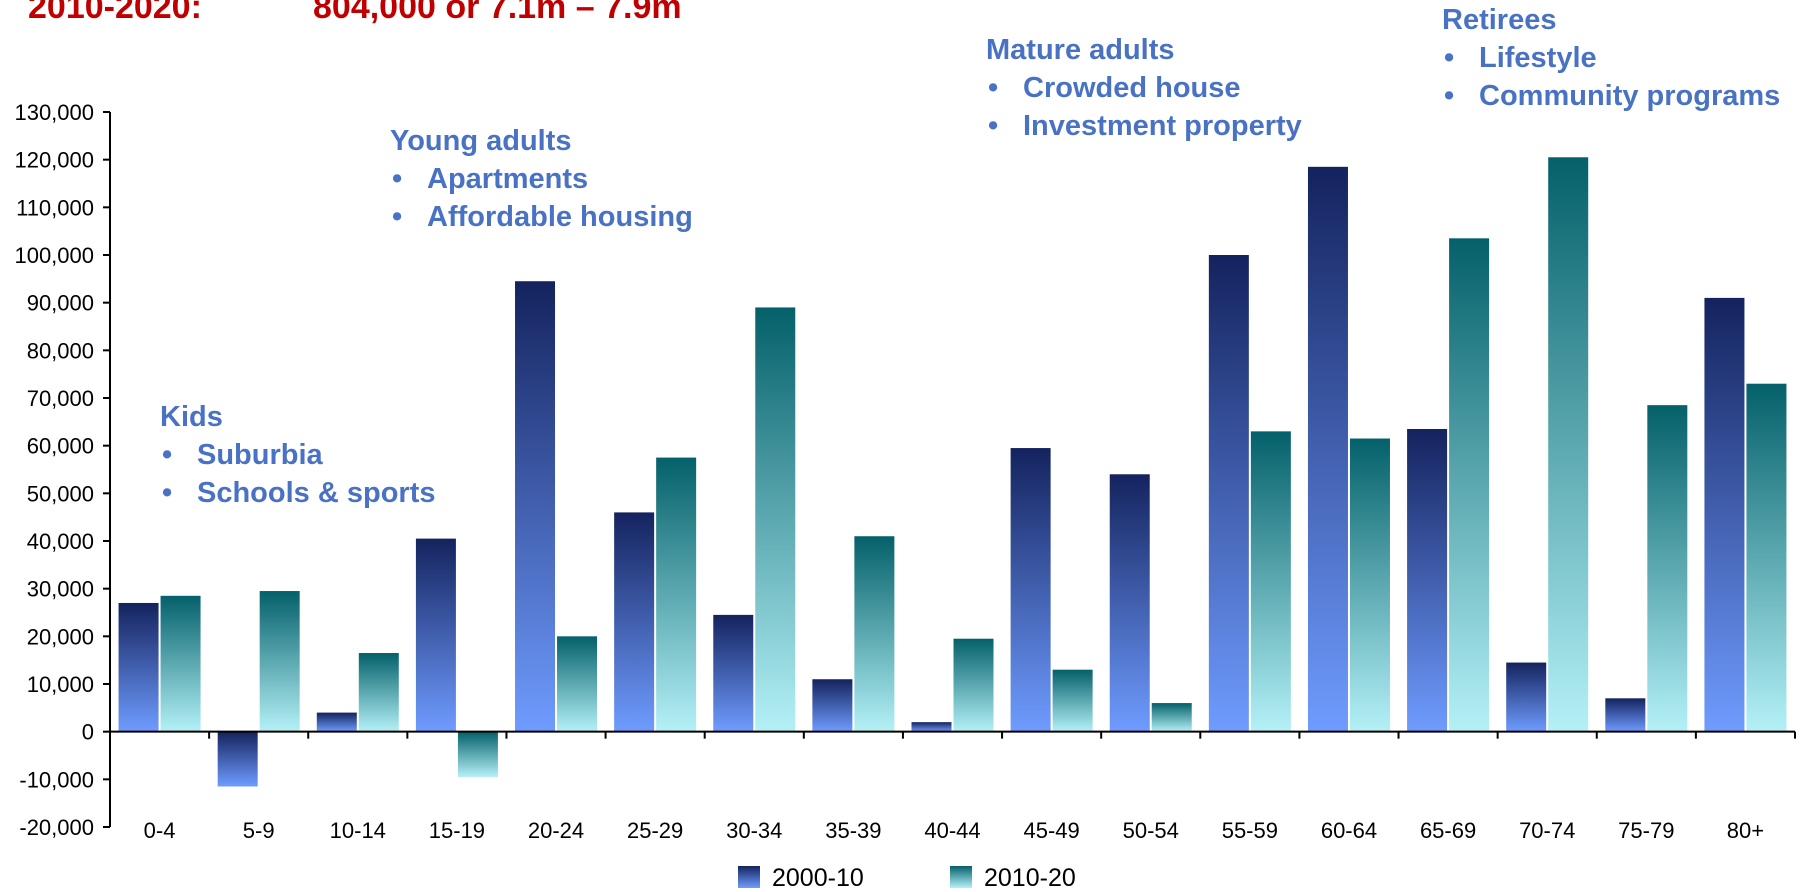  I want to click on x-tick-label: 10-14, so click(358, 830).